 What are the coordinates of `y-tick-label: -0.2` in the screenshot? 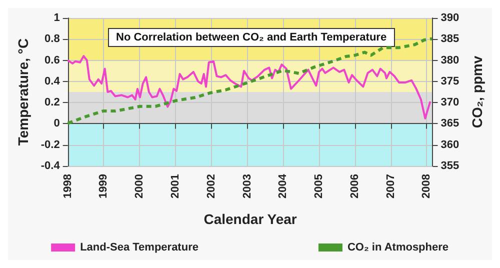 It's located at (50, 144).